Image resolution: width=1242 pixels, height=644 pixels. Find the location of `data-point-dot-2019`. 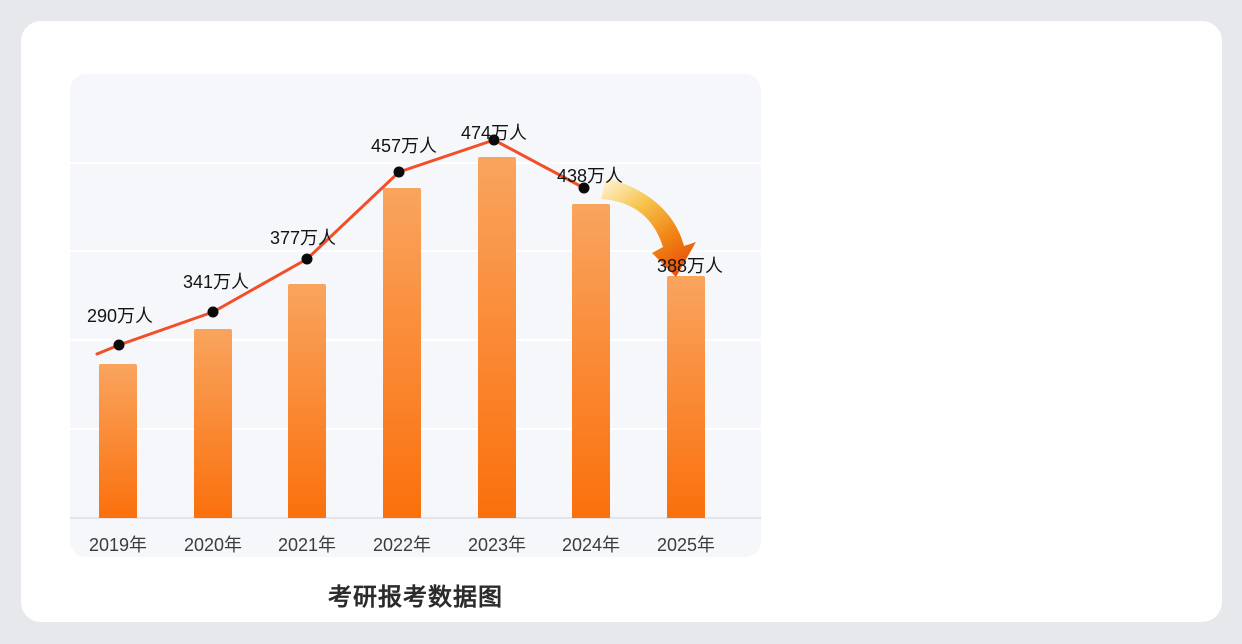

data-point-dot-2019 is located at coordinates (119, 345).